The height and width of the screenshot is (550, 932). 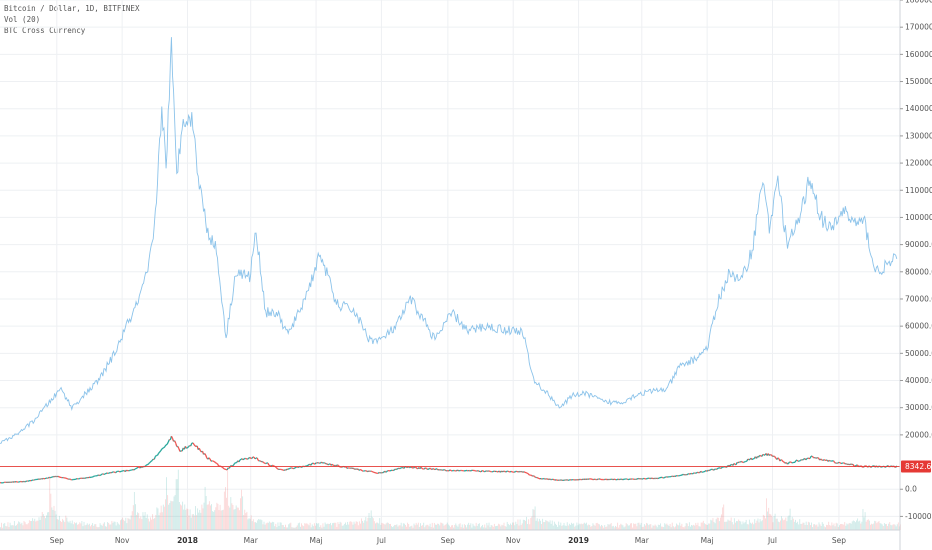 I want to click on legend-symbol: Bitcoin / Dollar, 1D, BITFINEX, so click(x=72, y=8).